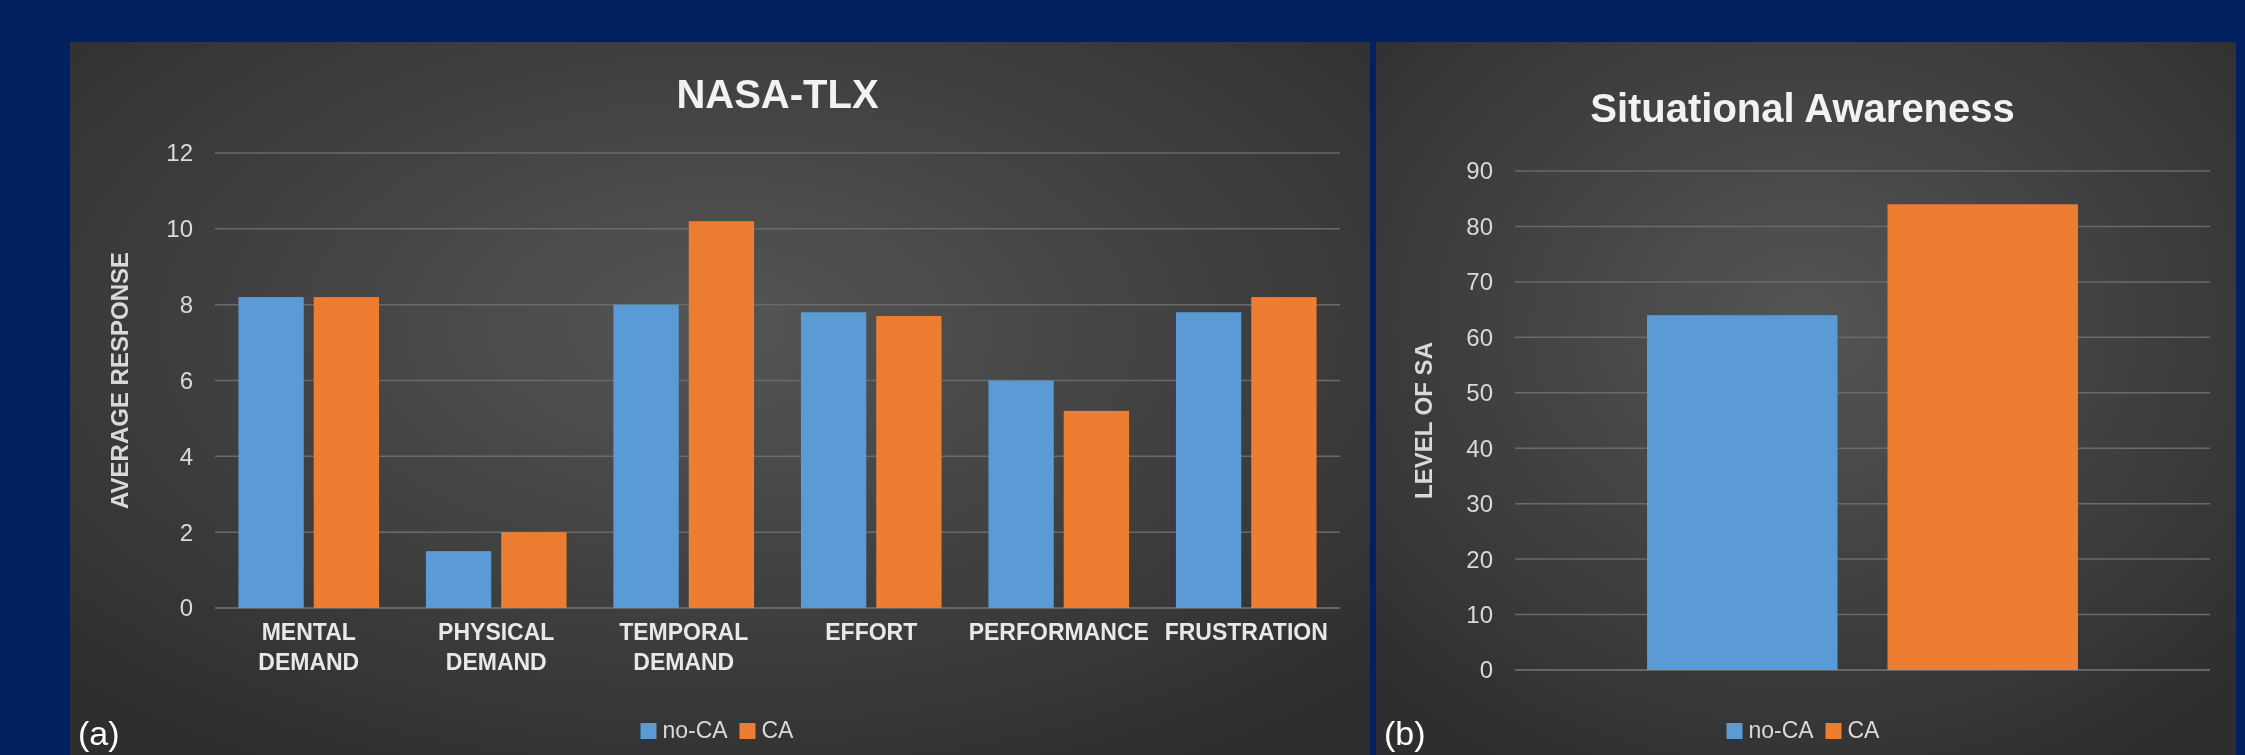 The width and height of the screenshot is (2245, 755). What do you see at coordinates (186, 456) in the screenshot?
I see `y-tick-label: 4` at bounding box center [186, 456].